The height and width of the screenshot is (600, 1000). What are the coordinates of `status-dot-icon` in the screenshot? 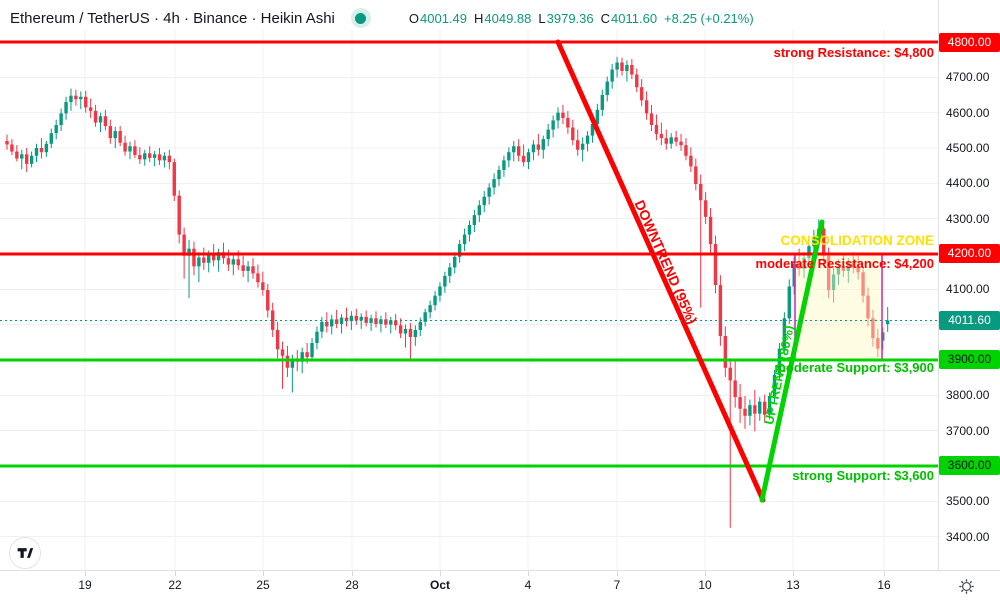 It's located at (361, 18).